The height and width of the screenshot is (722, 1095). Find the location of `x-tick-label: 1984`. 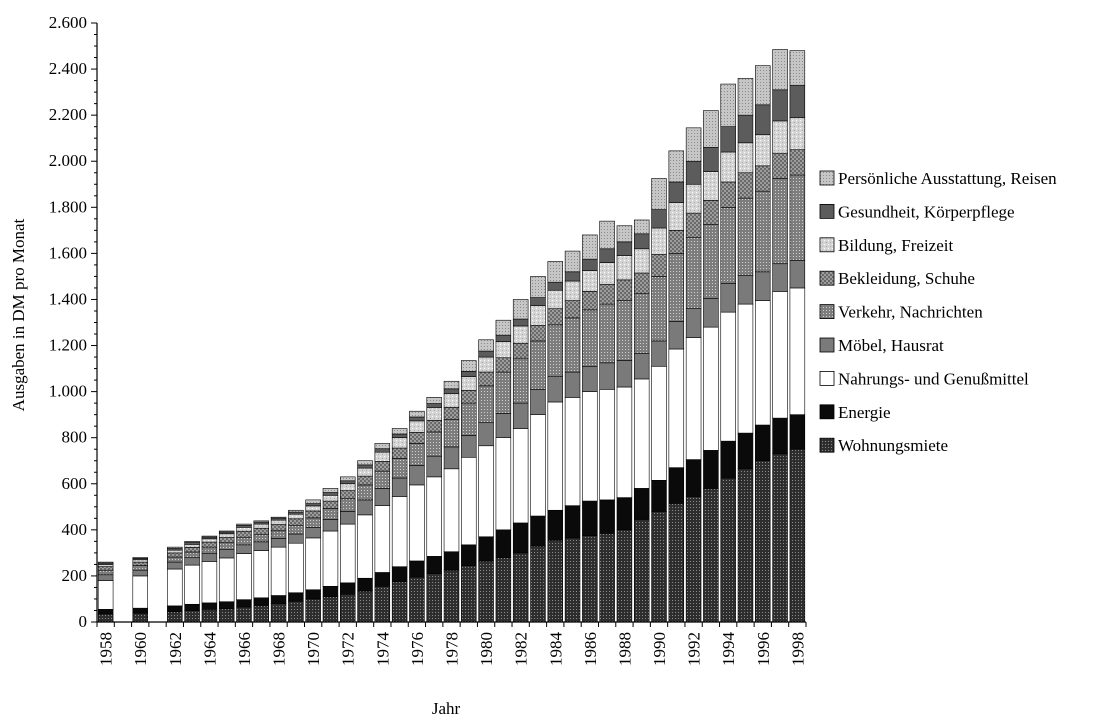

x-tick-label: 1984 is located at coordinates (555, 649).